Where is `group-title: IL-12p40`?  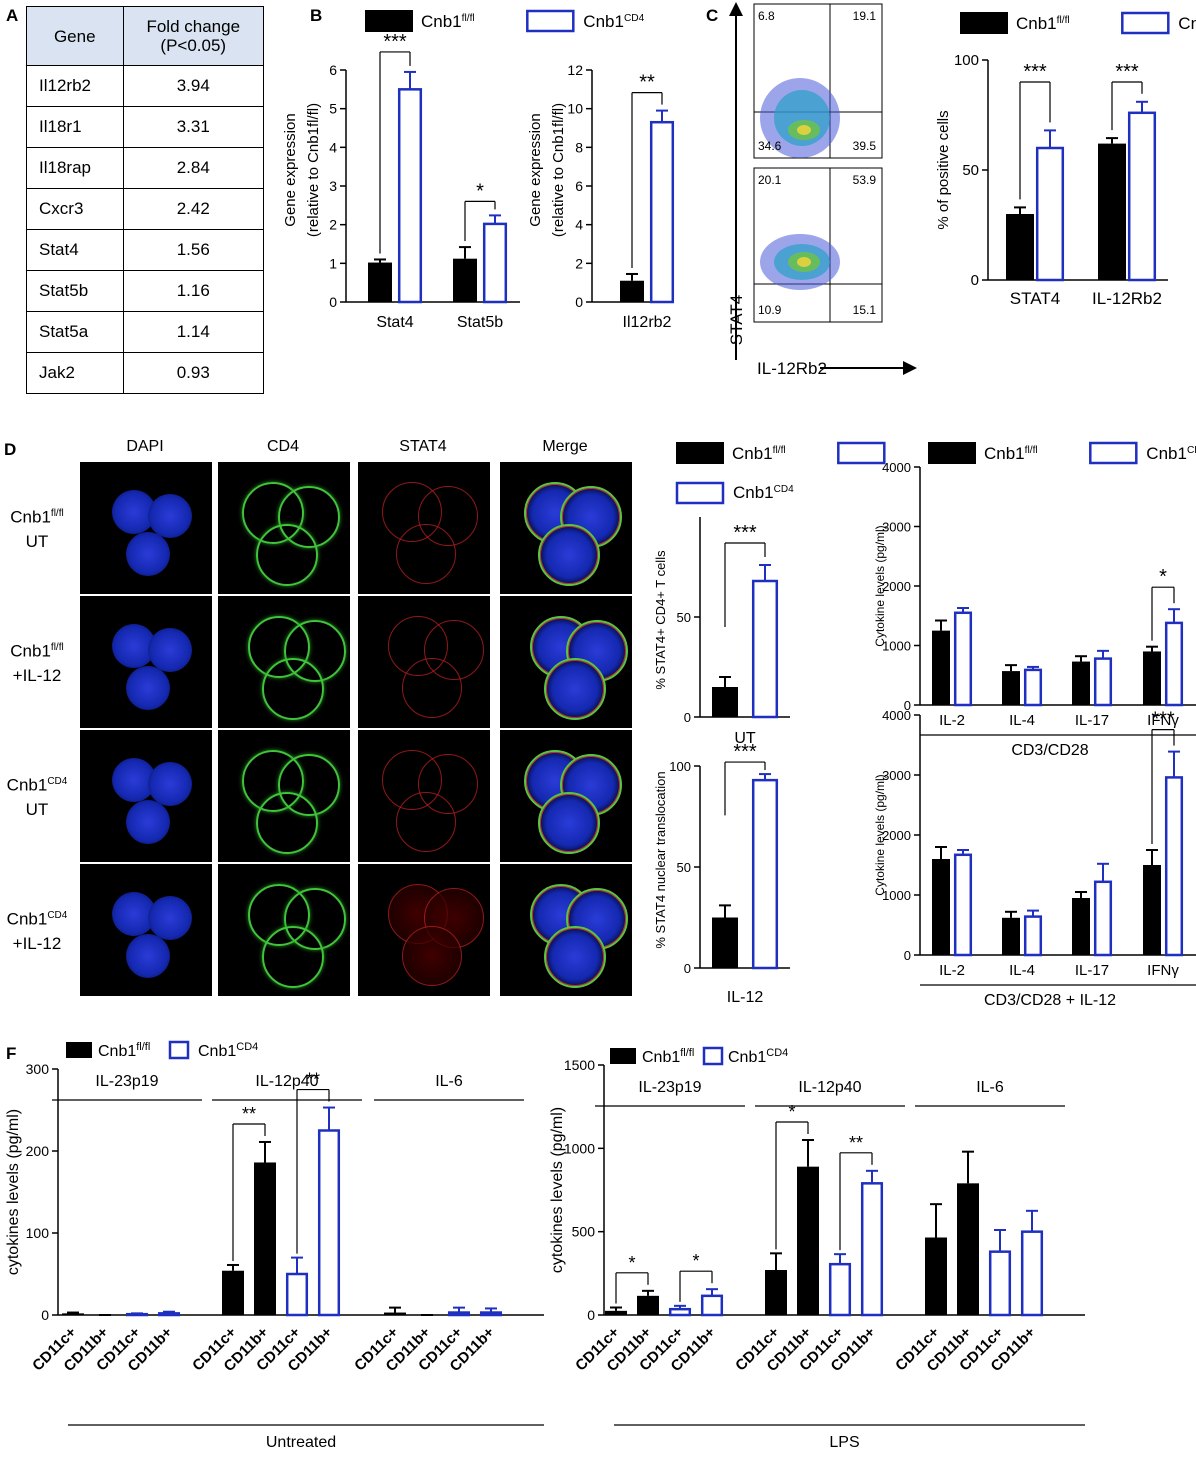 group-title: IL-12p40 is located at coordinates (829, 1087).